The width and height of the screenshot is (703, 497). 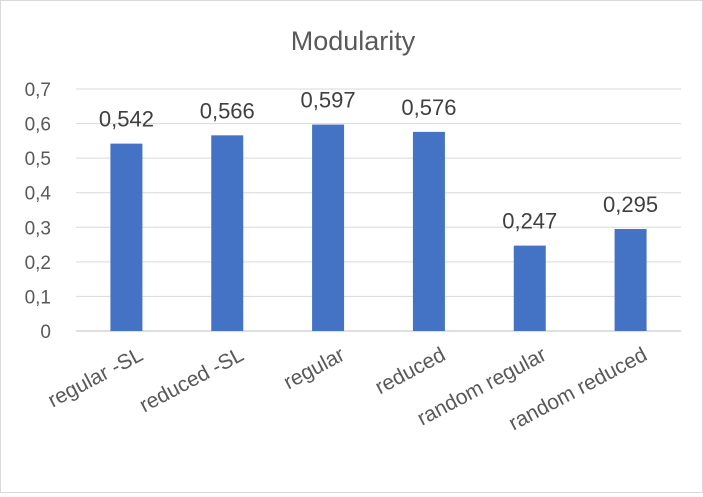 I want to click on data-label: 0,576, so click(x=428, y=107).